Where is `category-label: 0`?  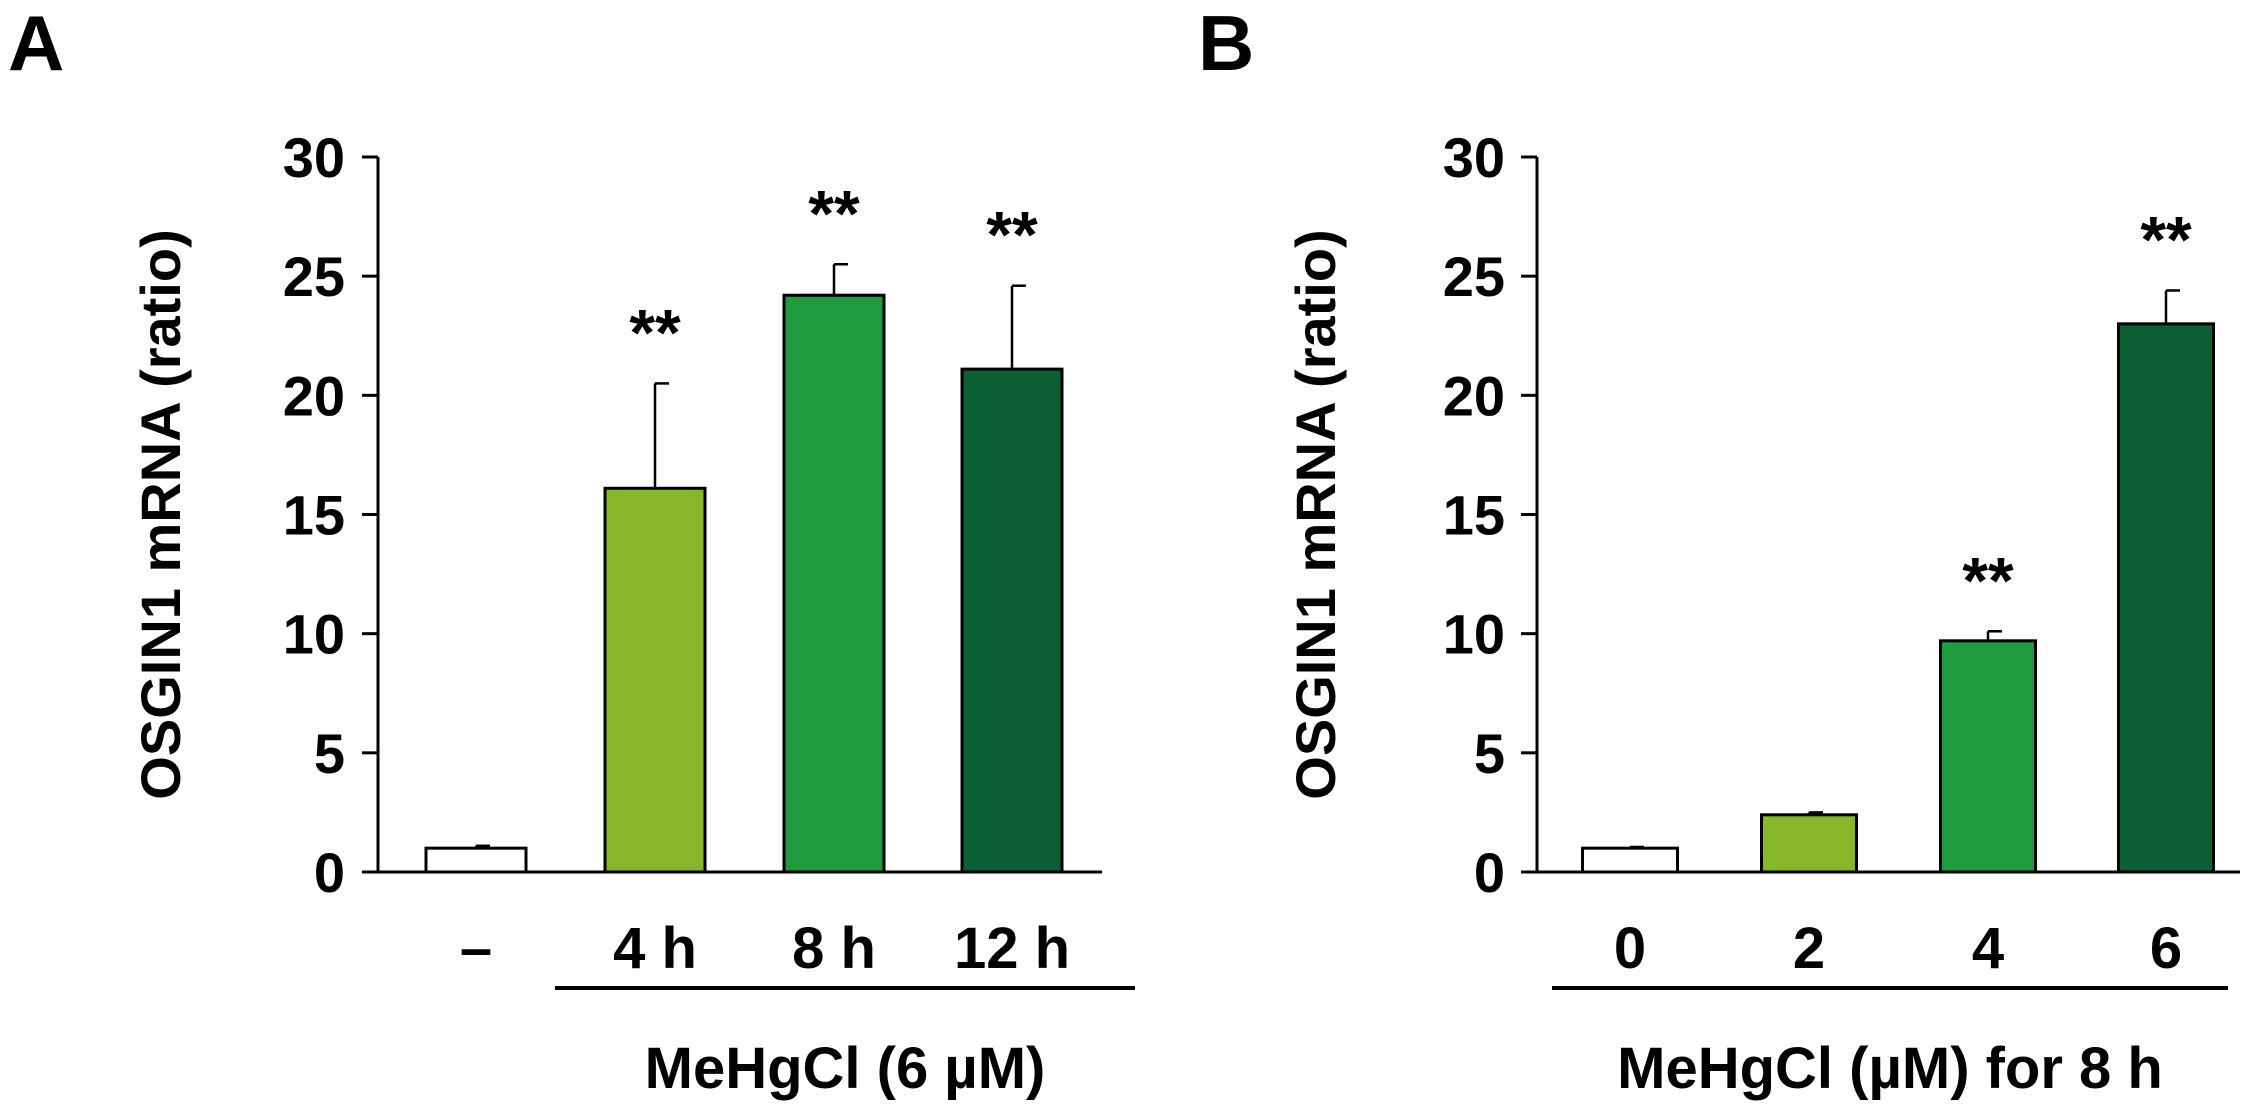 category-label: 0 is located at coordinates (1630, 948).